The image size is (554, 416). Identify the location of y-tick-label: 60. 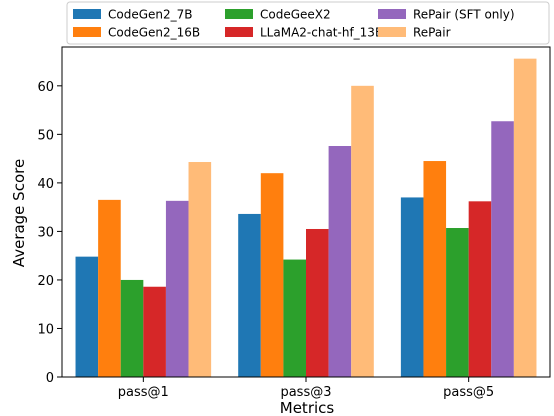
(45, 87).